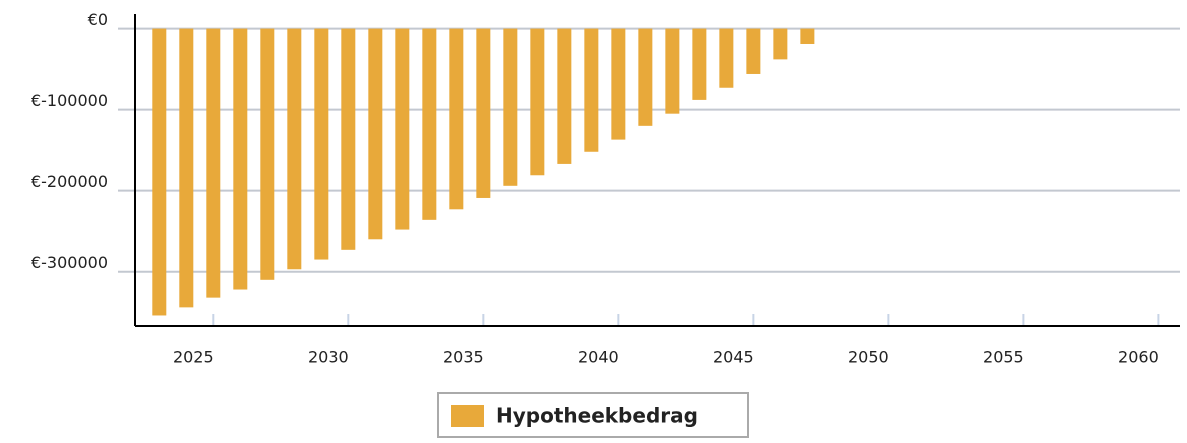 The width and height of the screenshot is (1187, 443). What do you see at coordinates (463, 357) in the screenshot?
I see `x-tick-label: 2035` at bounding box center [463, 357].